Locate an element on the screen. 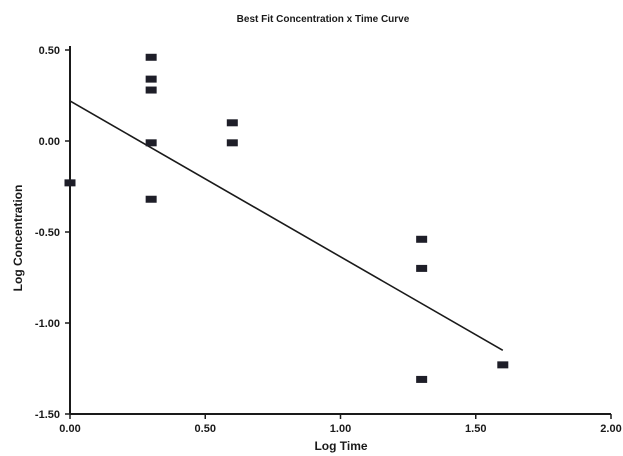  y-axis-title: Log Concentration is located at coordinates (18, 238).